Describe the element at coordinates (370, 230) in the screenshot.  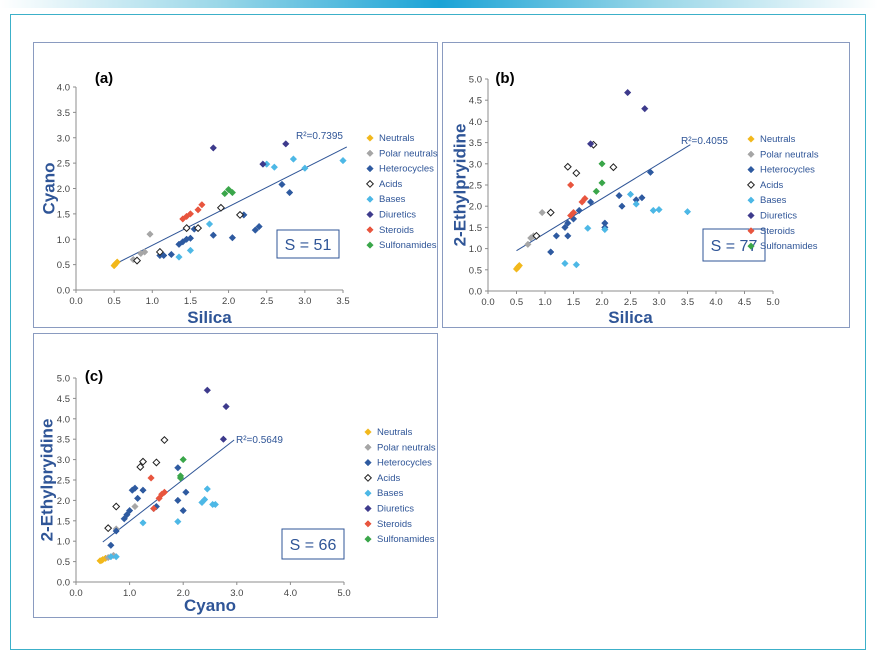
I see `legend-marker-steroids` at that location.